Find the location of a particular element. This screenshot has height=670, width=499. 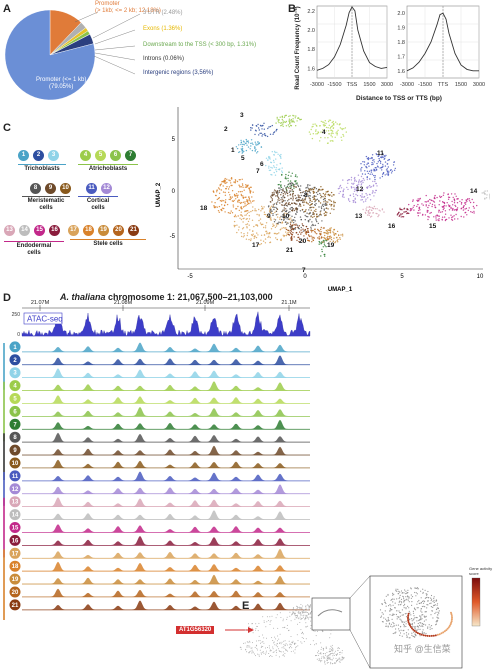

umap-cluster-label: 18 is located at coordinates (204, 208).